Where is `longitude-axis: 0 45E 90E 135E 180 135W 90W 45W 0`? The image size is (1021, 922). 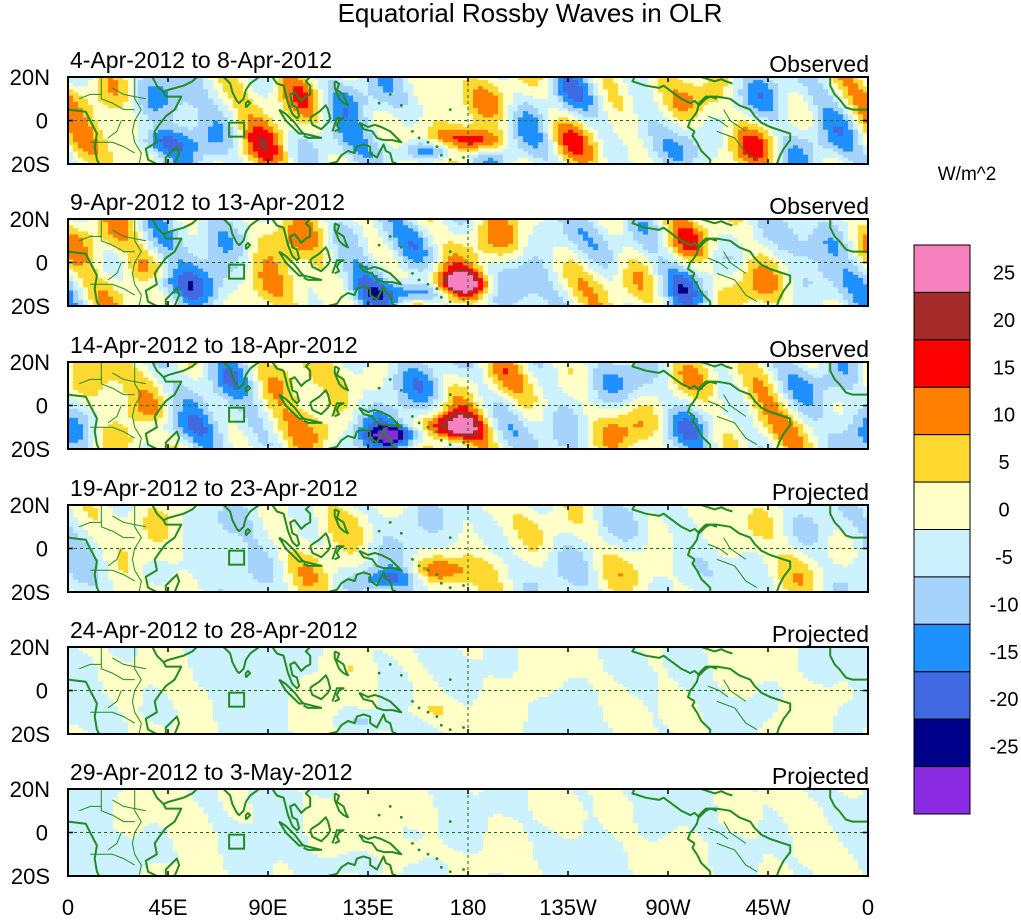 longitude-axis: 0 45E 90E 135E 180 135W 90W 45W 0 is located at coordinates (468, 907).